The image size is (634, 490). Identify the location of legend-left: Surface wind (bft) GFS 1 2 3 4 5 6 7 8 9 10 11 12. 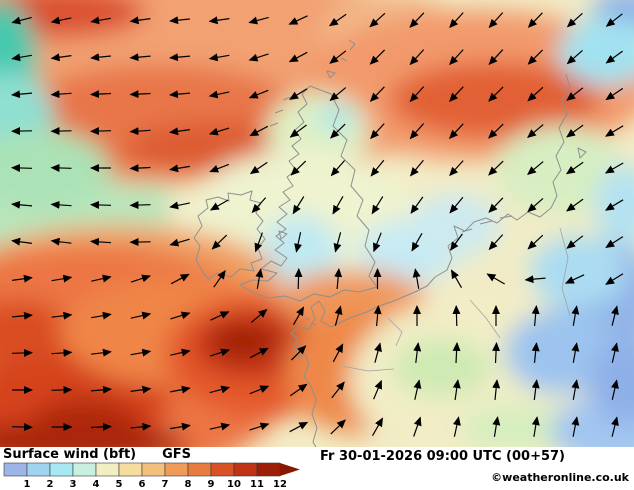
(154, 469).